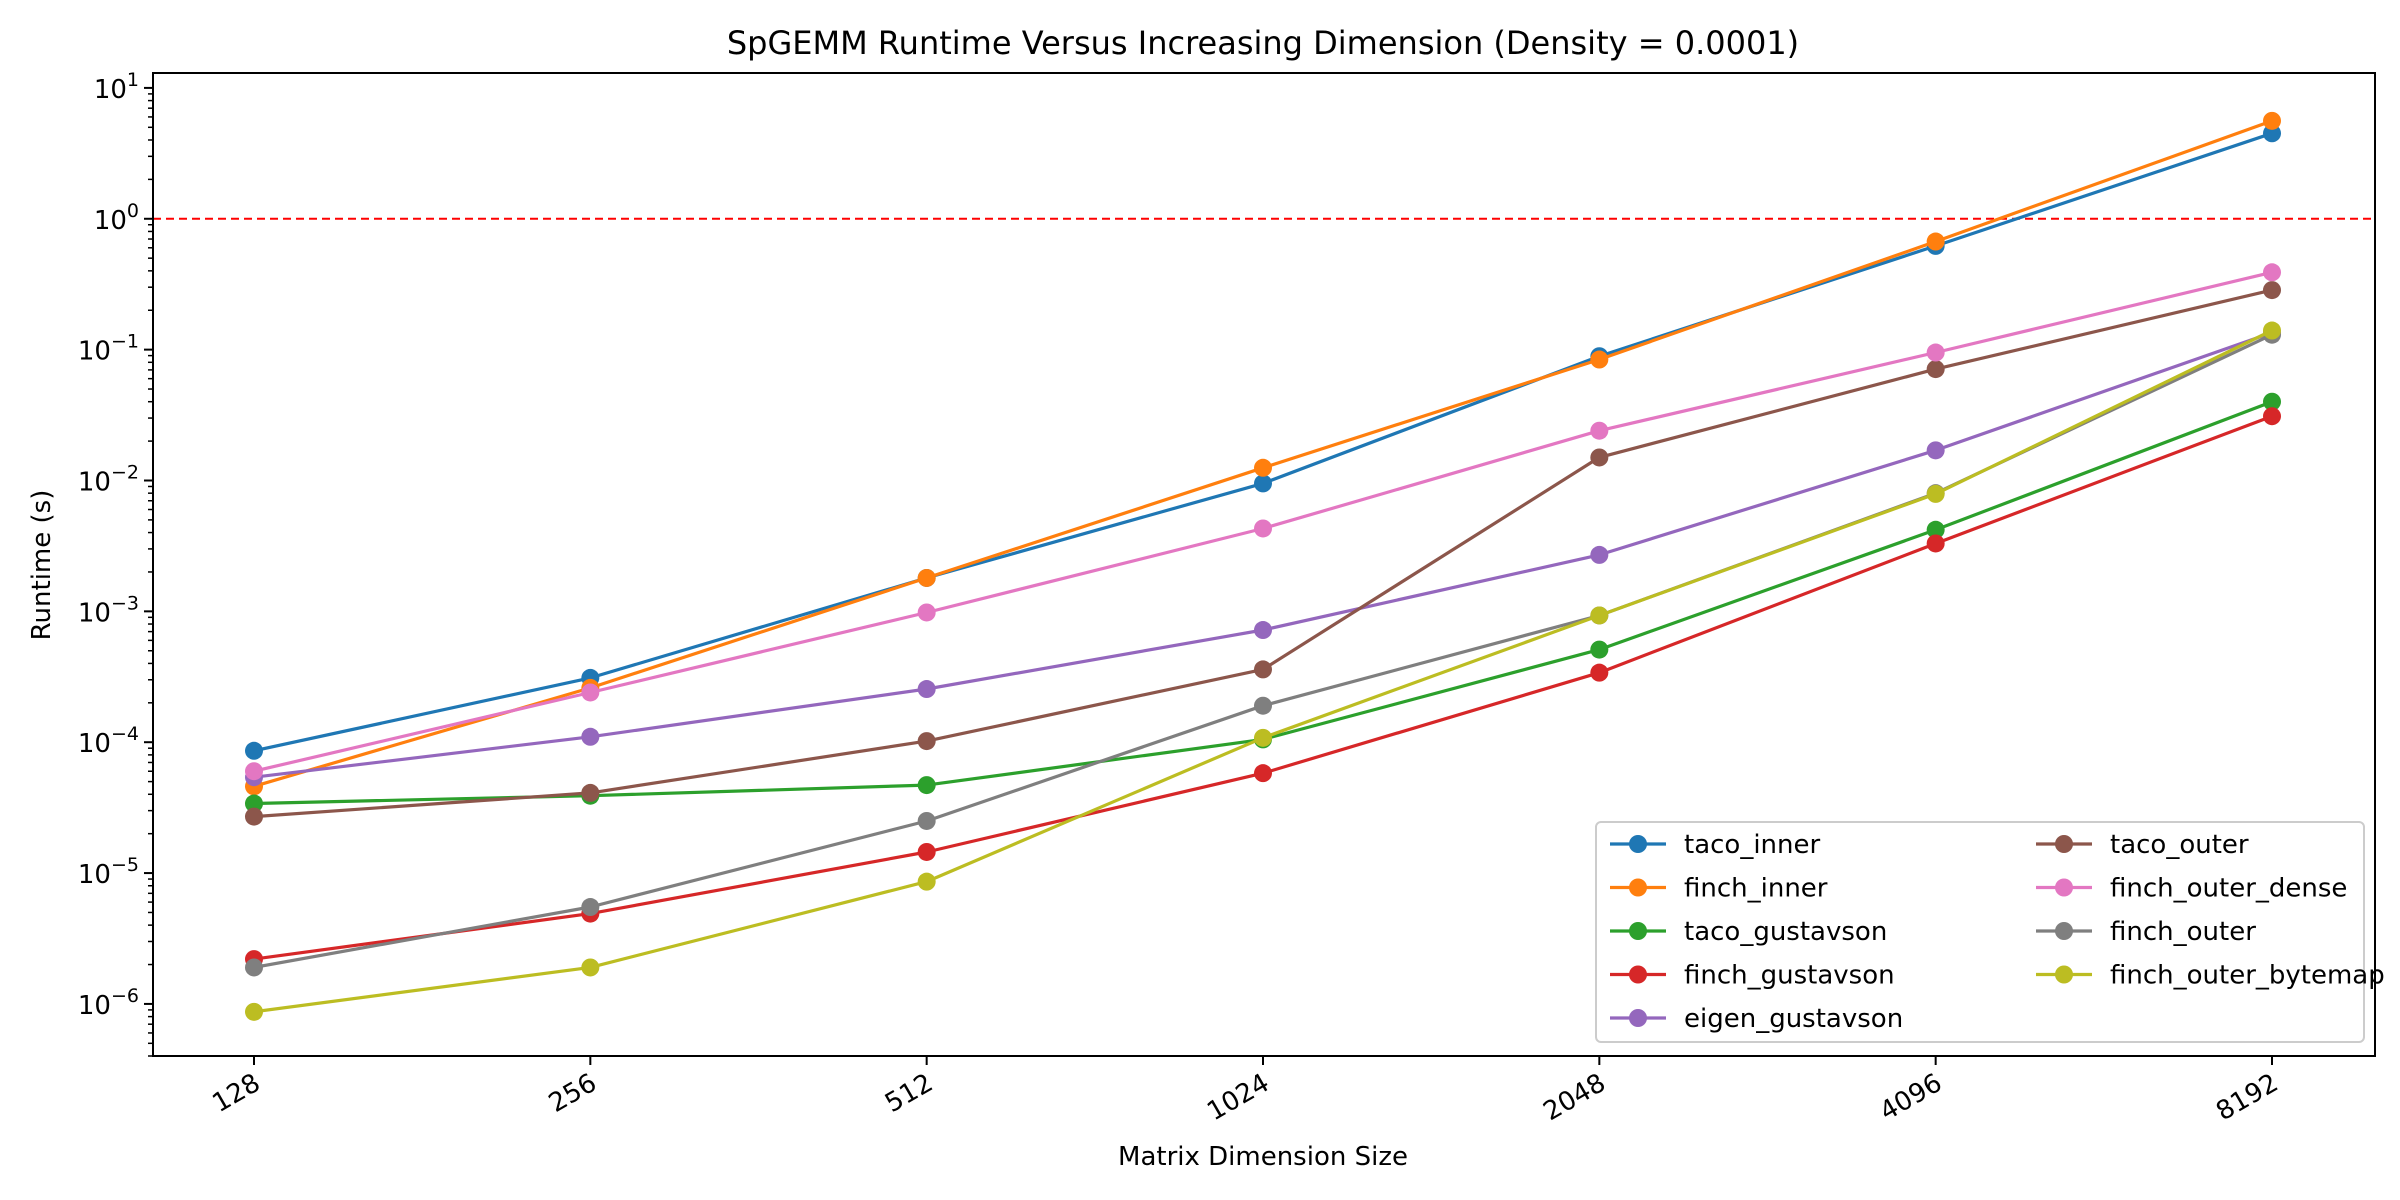  What do you see at coordinates (1911, 1097) in the screenshot?
I see `x-tick-label: 4096` at bounding box center [1911, 1097].